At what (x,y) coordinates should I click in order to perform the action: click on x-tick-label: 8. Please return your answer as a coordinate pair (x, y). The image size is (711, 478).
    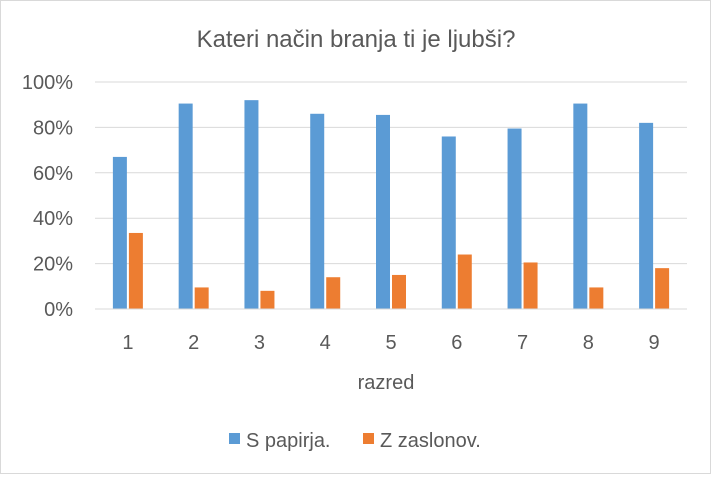
    Looking at the image, I should click on (588, 343).